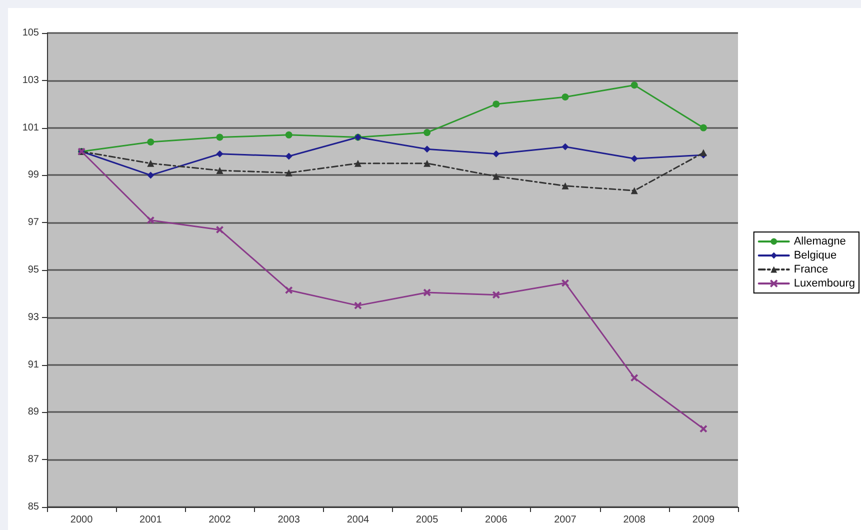  What do you see at coordinates (31, 33) in the screenshot?
I see `y-tick-label: 105` at bounding box center [31, 33].